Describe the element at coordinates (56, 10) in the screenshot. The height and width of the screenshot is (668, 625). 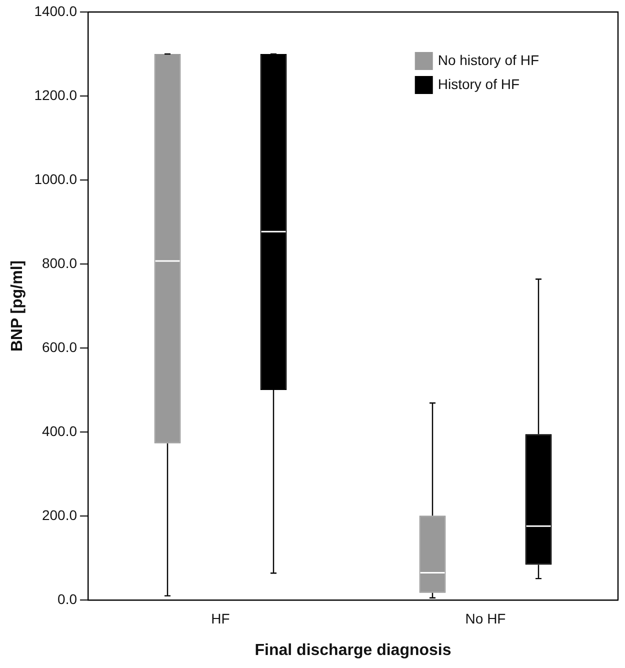
I see `y-tick-label: 1400.0` at that location.